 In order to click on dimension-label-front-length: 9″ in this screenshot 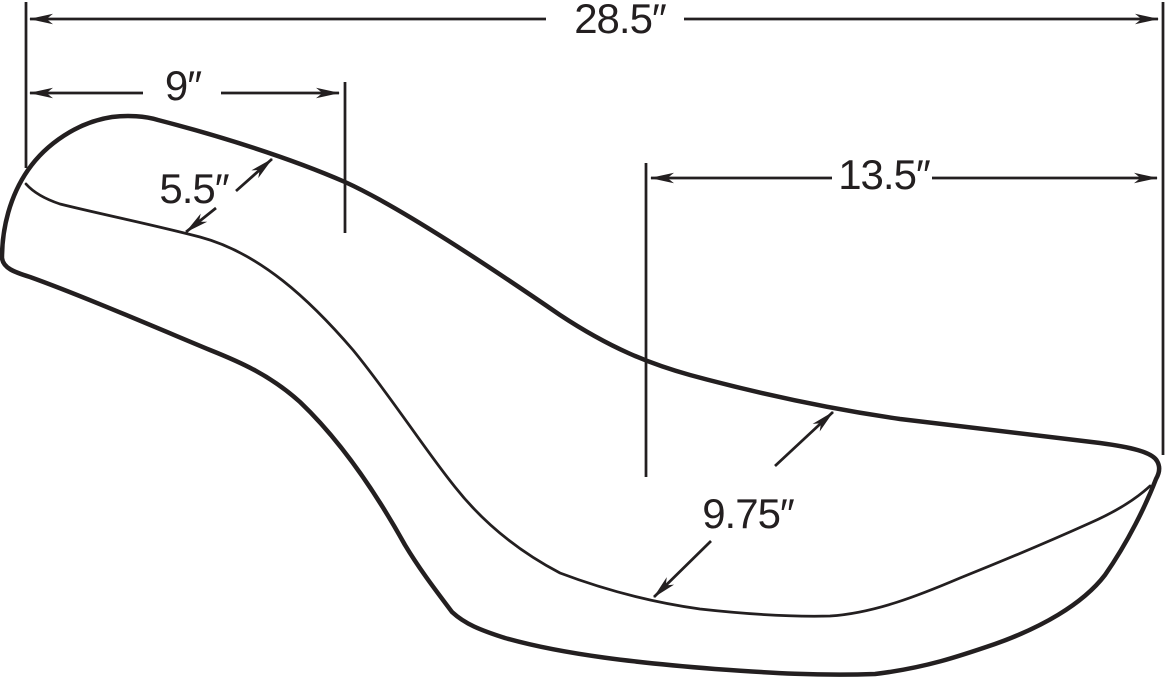, I will do `click(183, 85)`.